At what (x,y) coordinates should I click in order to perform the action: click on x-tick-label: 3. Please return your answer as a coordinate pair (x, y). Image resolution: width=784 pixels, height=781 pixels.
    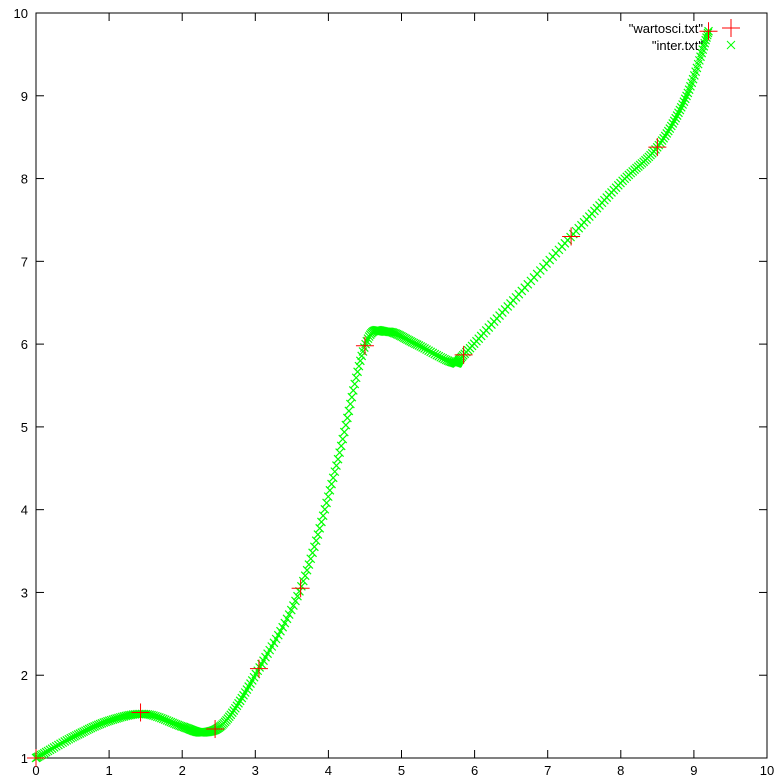
    Looking at the image, I should click on (255, 770).